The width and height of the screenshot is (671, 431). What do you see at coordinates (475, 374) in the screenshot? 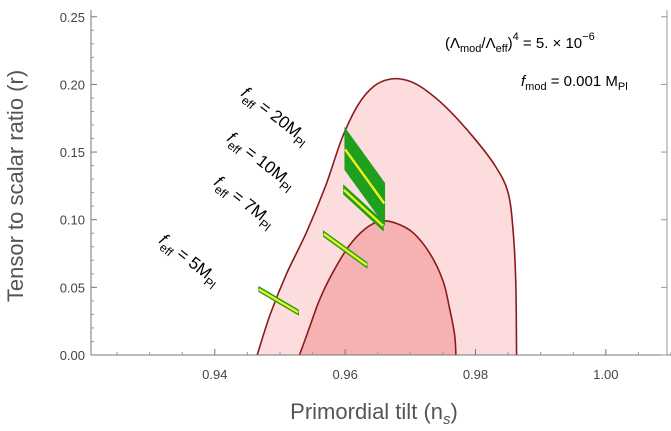
I see `x-tick-label: 0.98` at bounding box center [475, 374].